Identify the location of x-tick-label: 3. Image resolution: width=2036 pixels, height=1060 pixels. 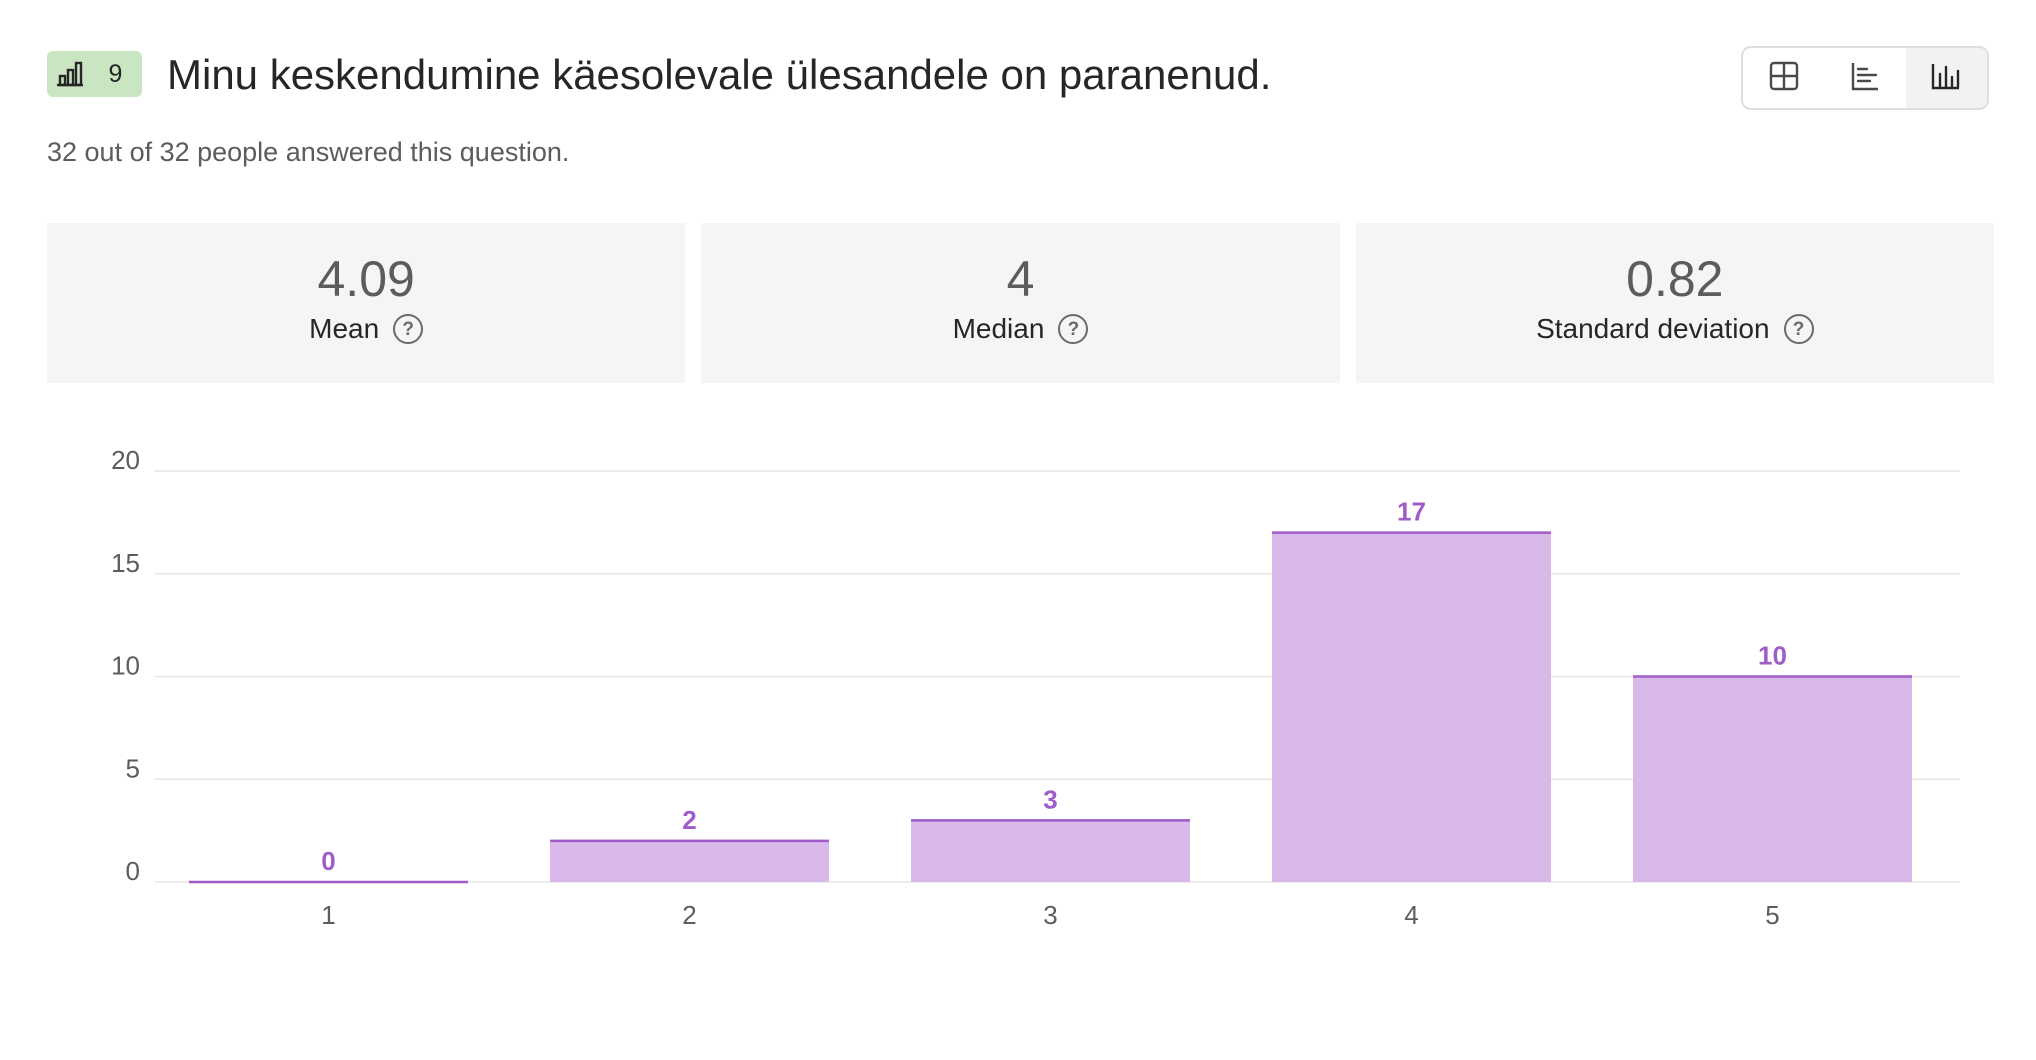
(1050, 915).